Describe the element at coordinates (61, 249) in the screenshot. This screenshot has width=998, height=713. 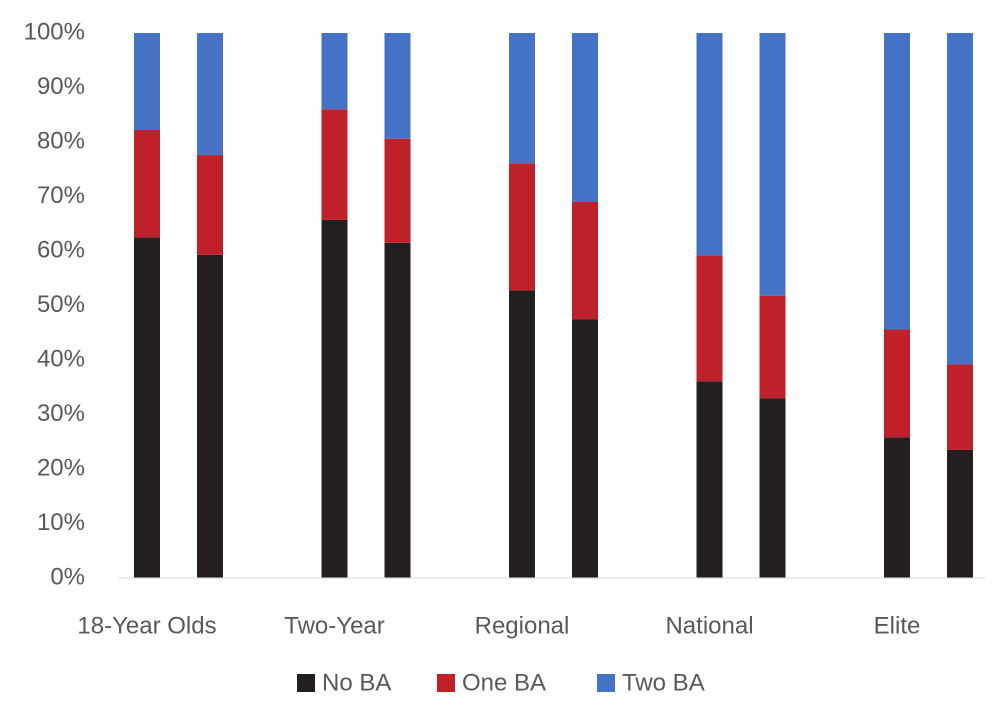
I see `y-tick-label: 60%` at that location.